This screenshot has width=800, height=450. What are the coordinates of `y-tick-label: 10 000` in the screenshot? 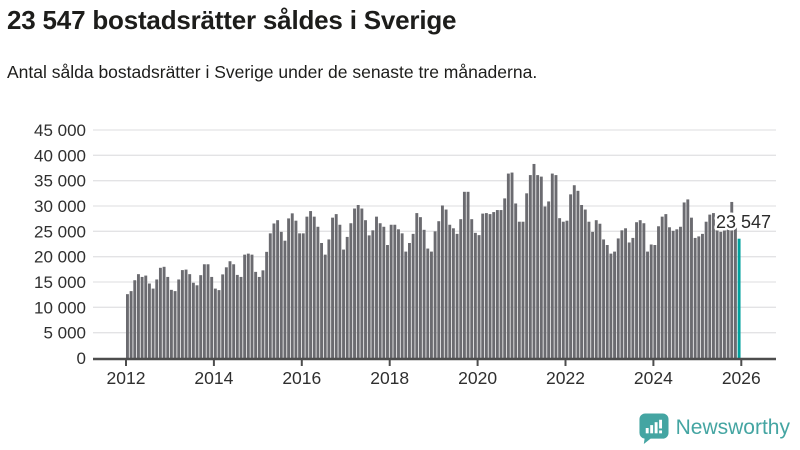 It's located at (60, 307).